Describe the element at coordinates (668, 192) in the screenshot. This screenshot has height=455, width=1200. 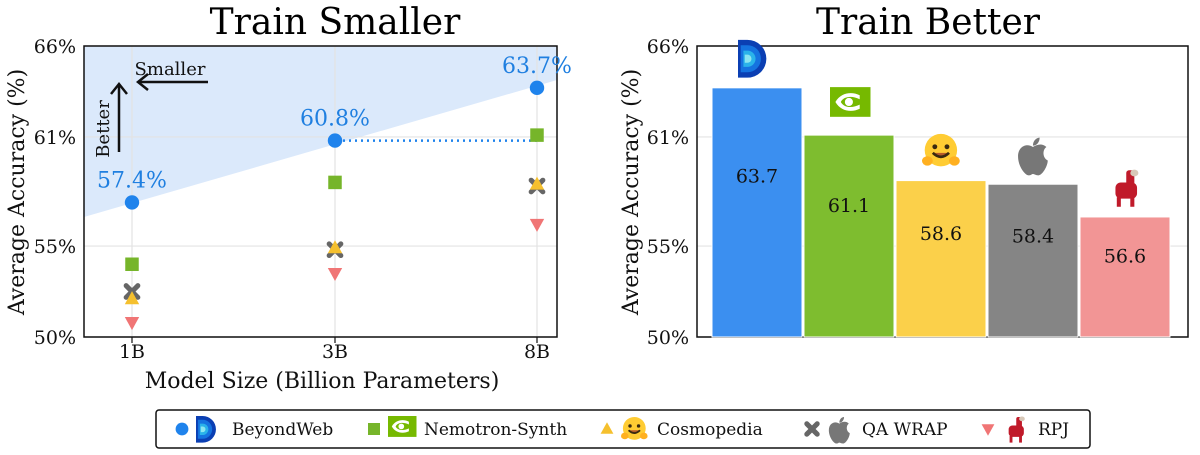
I see `right-yticks: 50% 55% 61% 66%` at that location.